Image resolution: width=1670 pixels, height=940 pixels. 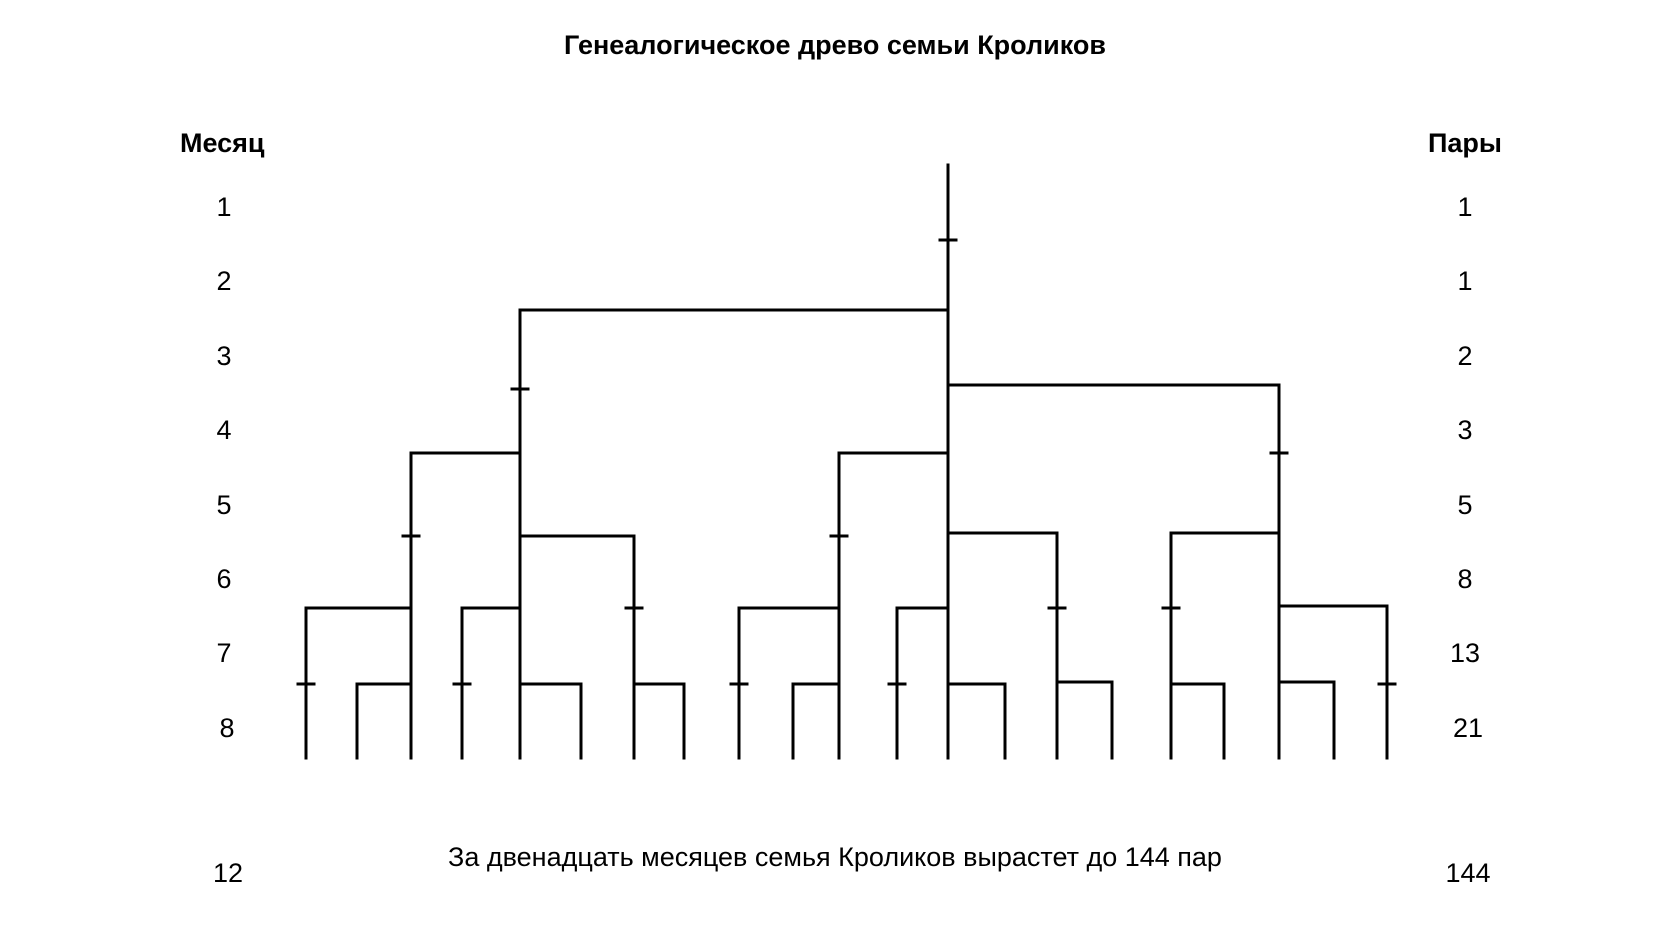 I want to click on month-label: 7, so click(x=224, y=653).